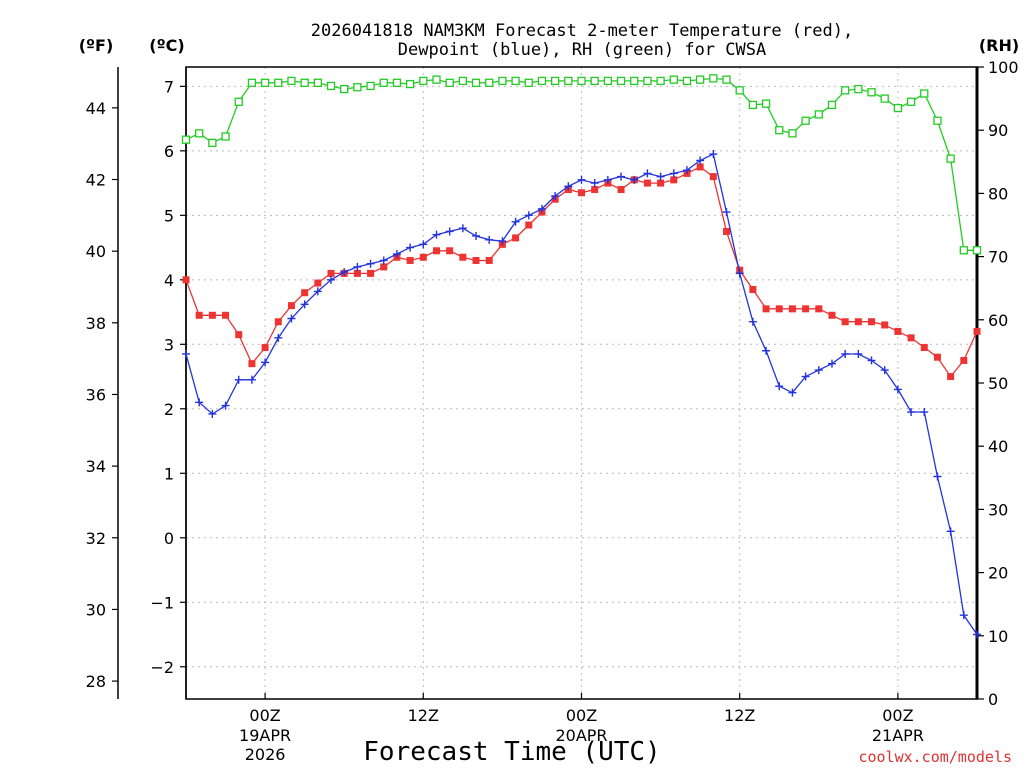 The height and width of the screenshot is (768, 1024). What do you see at coordinates (96, 394) in the screenshot?
I see `fahrenheit-tick-label: 36` at bounding box center [96, 394].